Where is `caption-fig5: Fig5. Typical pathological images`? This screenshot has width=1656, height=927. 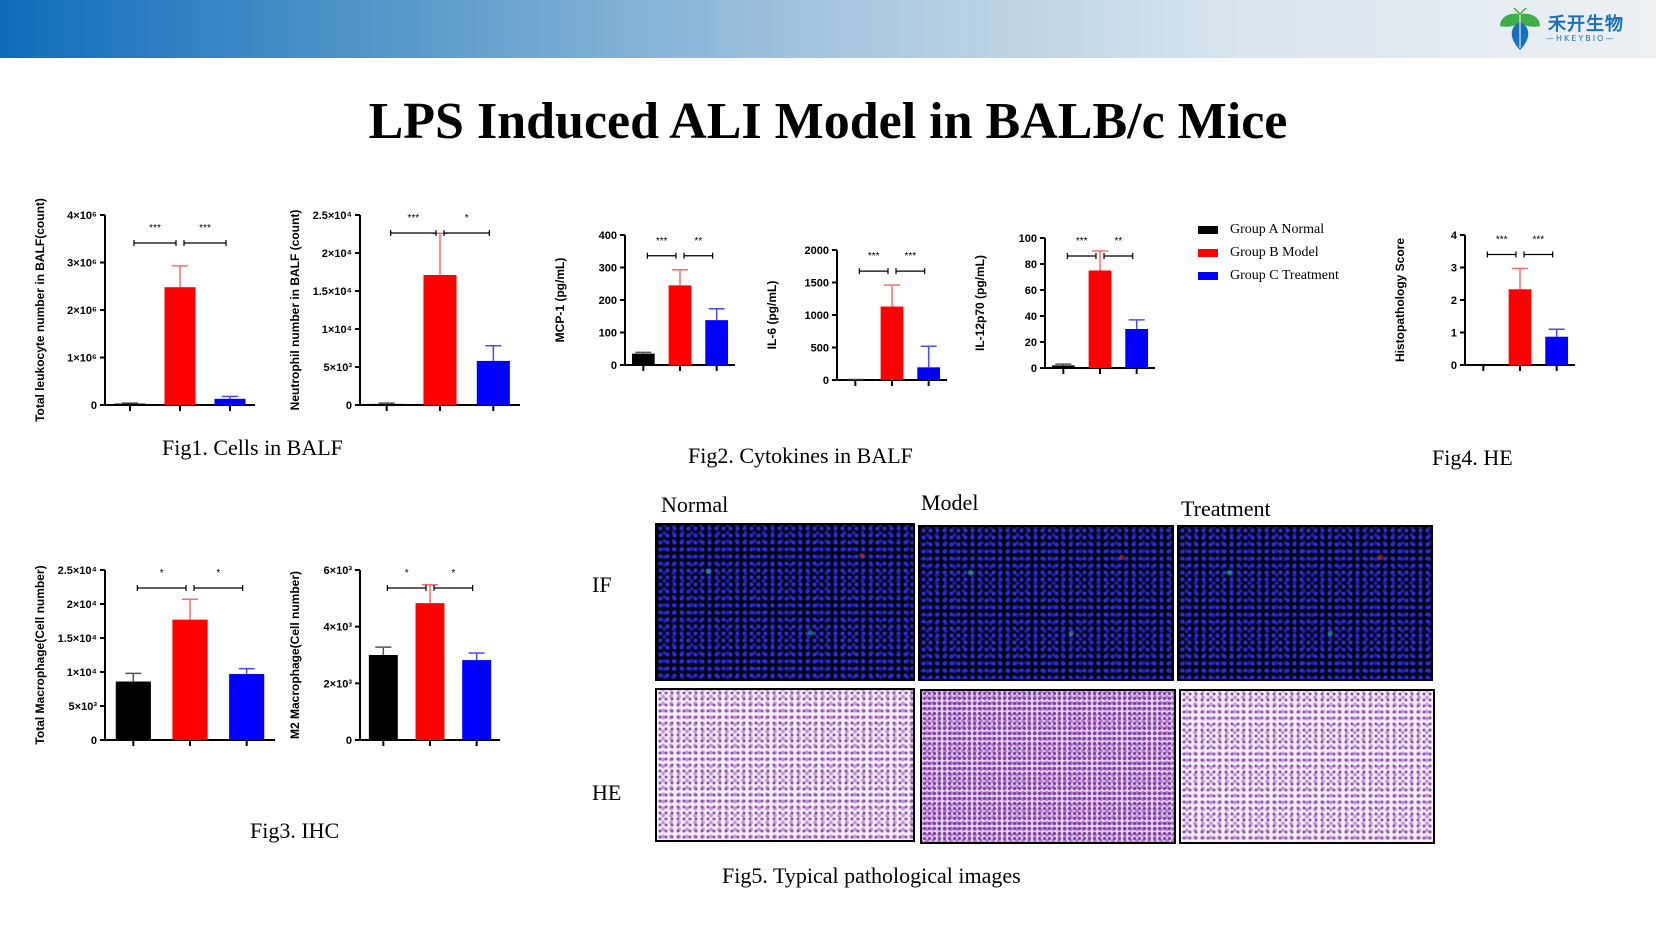 caption-fig5: Fig5. Typical pathological images is located at coordinates (871, 875).